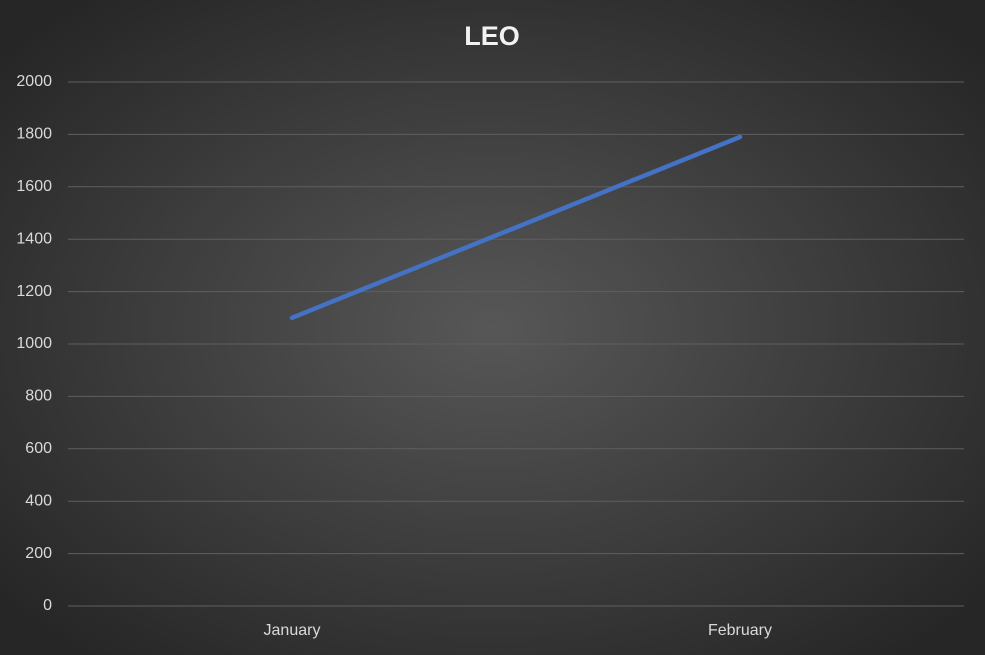  Describe the element at coordinates (516, 227) in the screenshot. I see `line-series` at that location.